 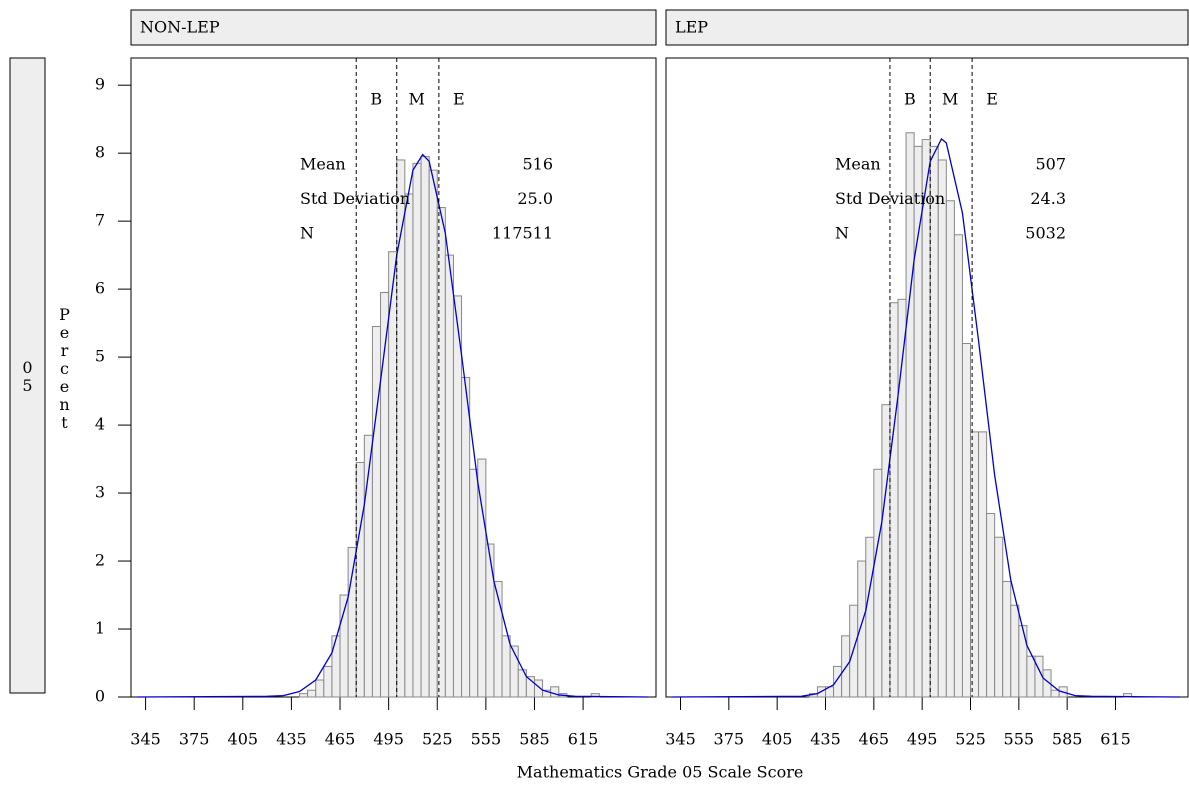 I want to click on x-axis-label: Mathematics Grade 05 Scale Score, so click(x=660, y=772).